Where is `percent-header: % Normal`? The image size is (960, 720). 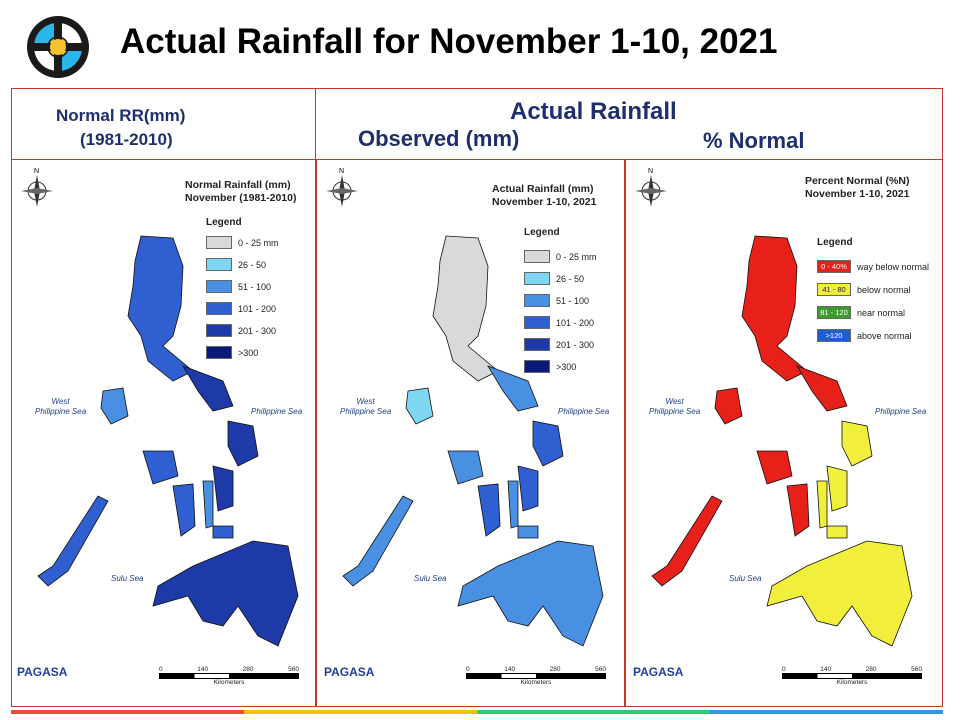 percent-header: % Normal is located at coordinates (754, 140).